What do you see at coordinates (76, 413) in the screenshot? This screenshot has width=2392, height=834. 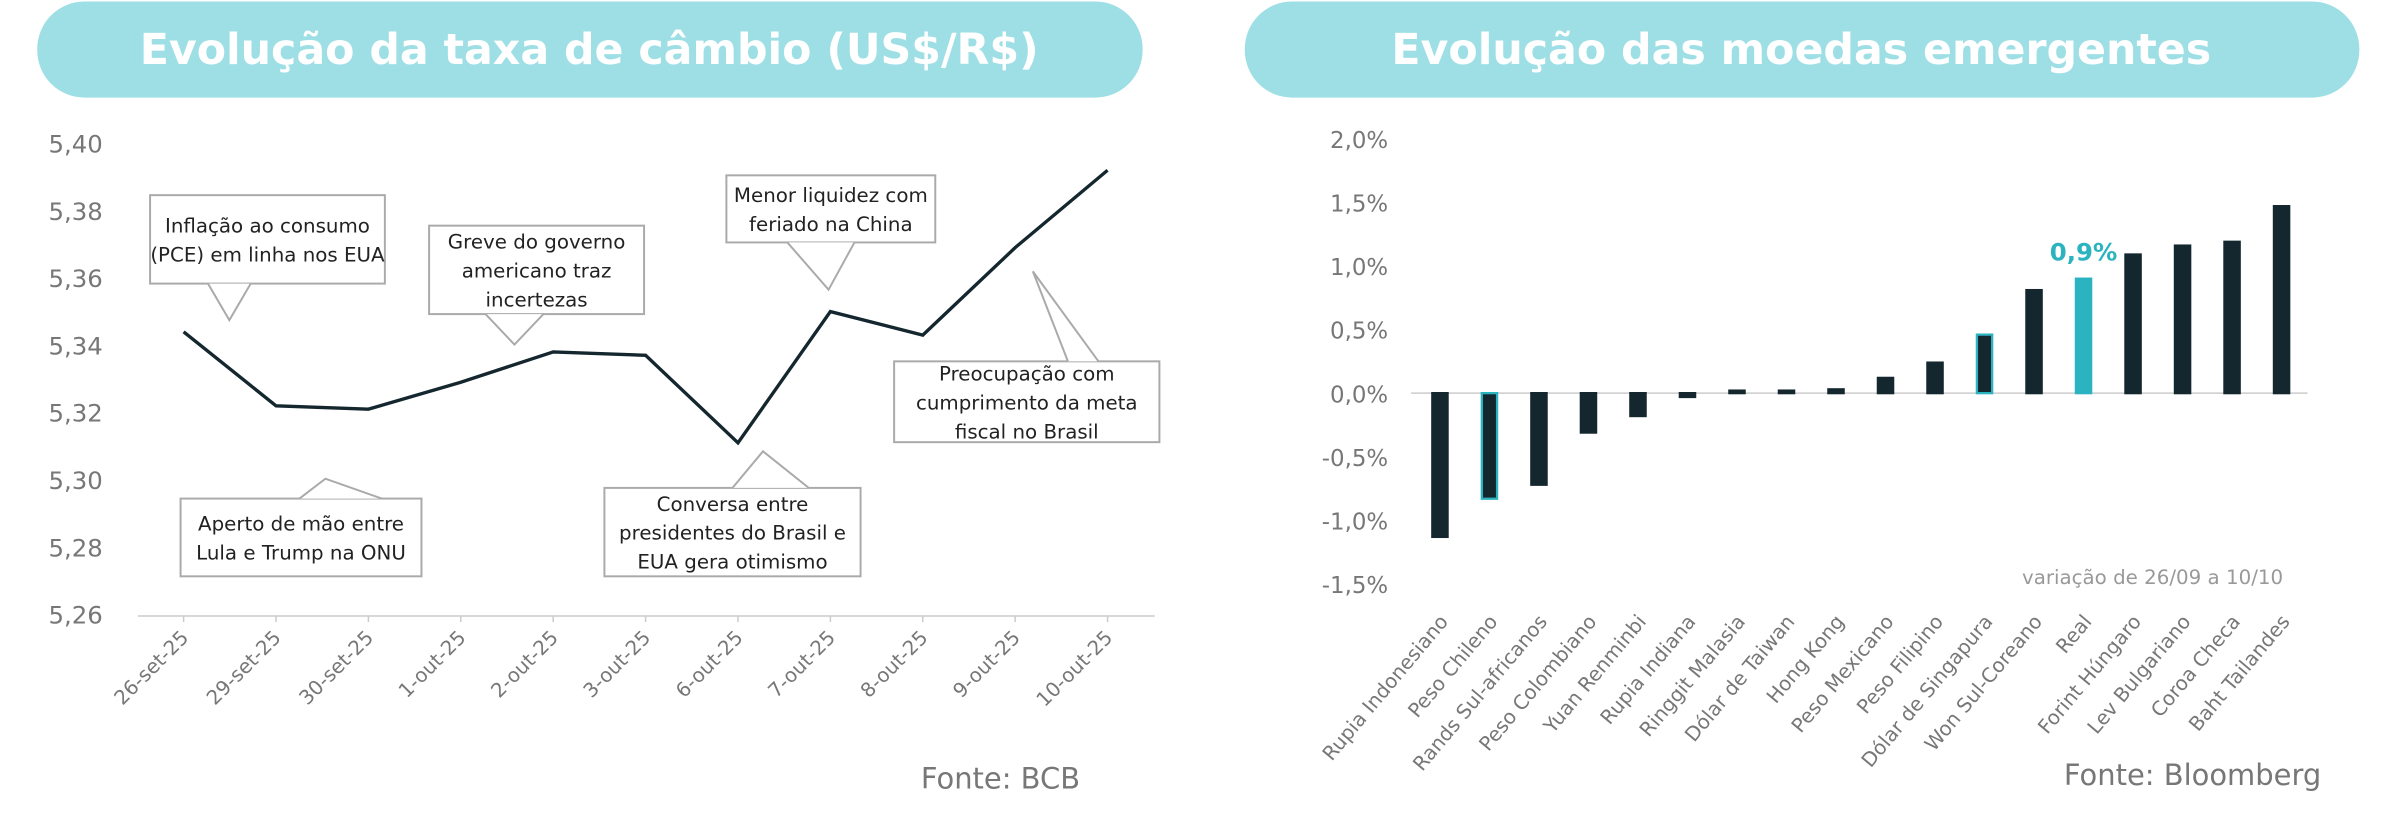 I see `y-tick-label: 5,32` at bounding box center [76, 413].